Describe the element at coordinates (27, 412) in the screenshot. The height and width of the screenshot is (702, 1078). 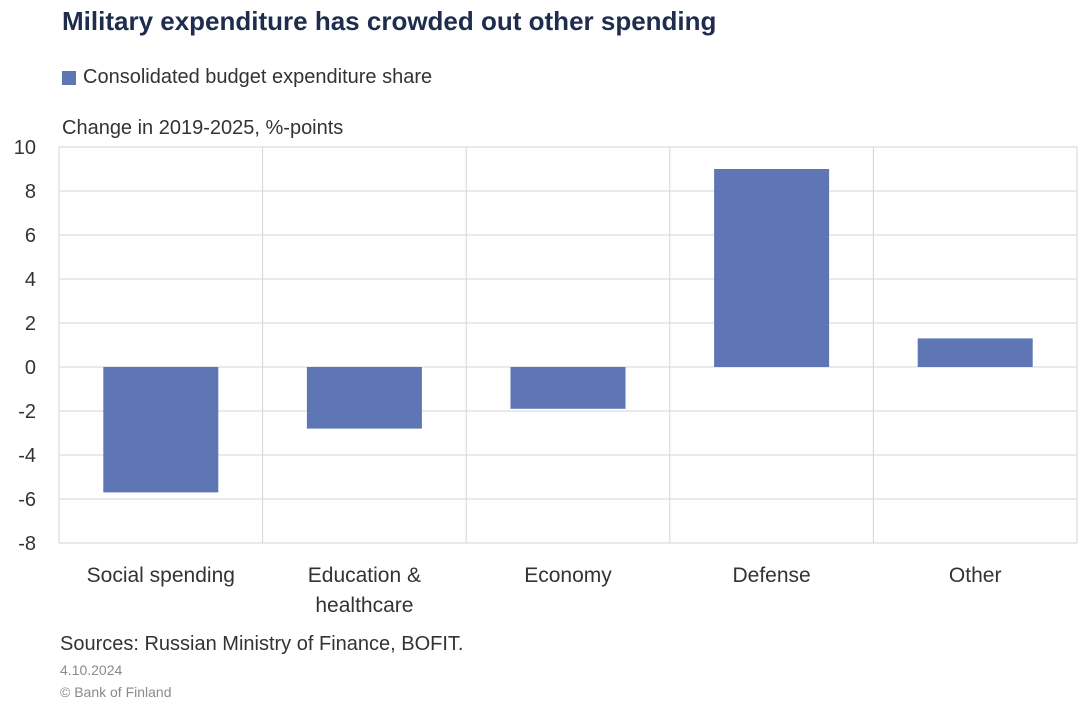
I see `y-tick-label: -2` at that location.